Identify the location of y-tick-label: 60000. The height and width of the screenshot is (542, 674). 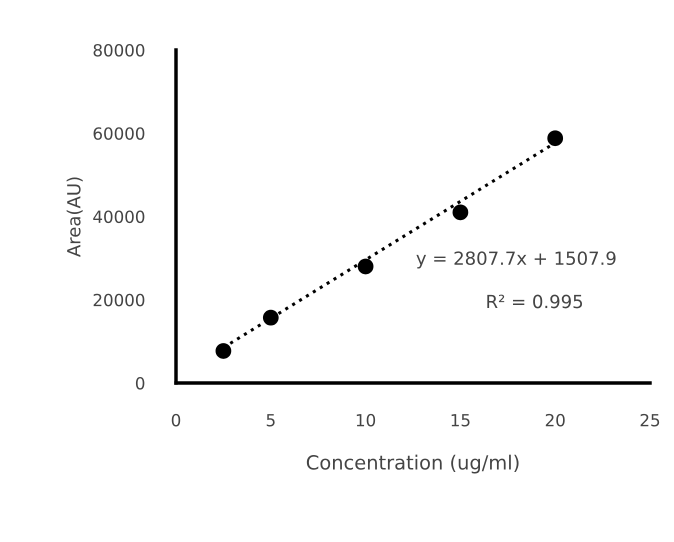
(119, 133).